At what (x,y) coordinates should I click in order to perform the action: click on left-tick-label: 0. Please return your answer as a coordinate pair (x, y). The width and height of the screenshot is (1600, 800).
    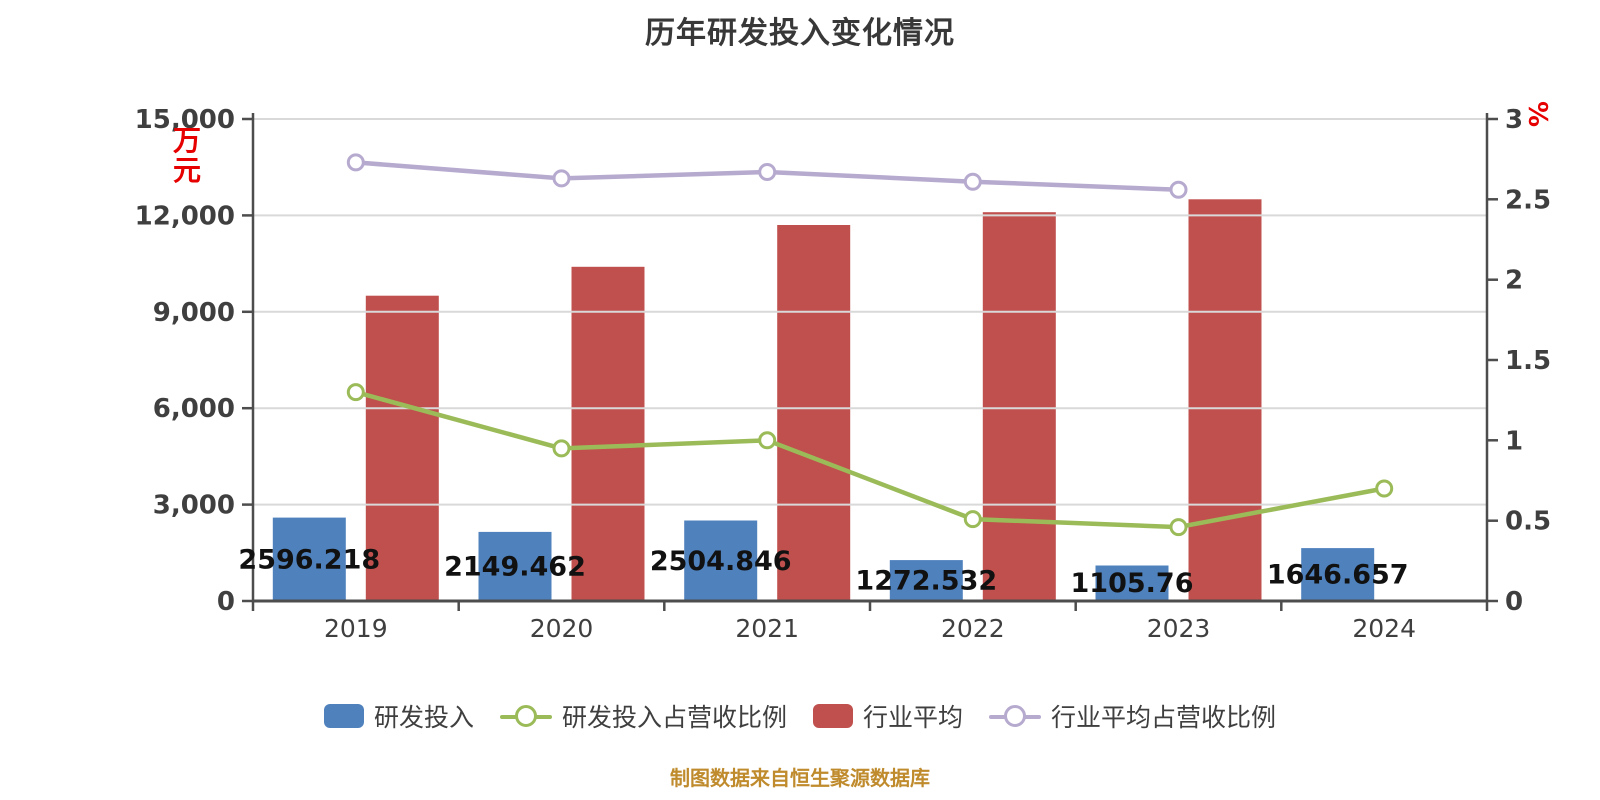
    Looking at the image, I should click on (226, 602).